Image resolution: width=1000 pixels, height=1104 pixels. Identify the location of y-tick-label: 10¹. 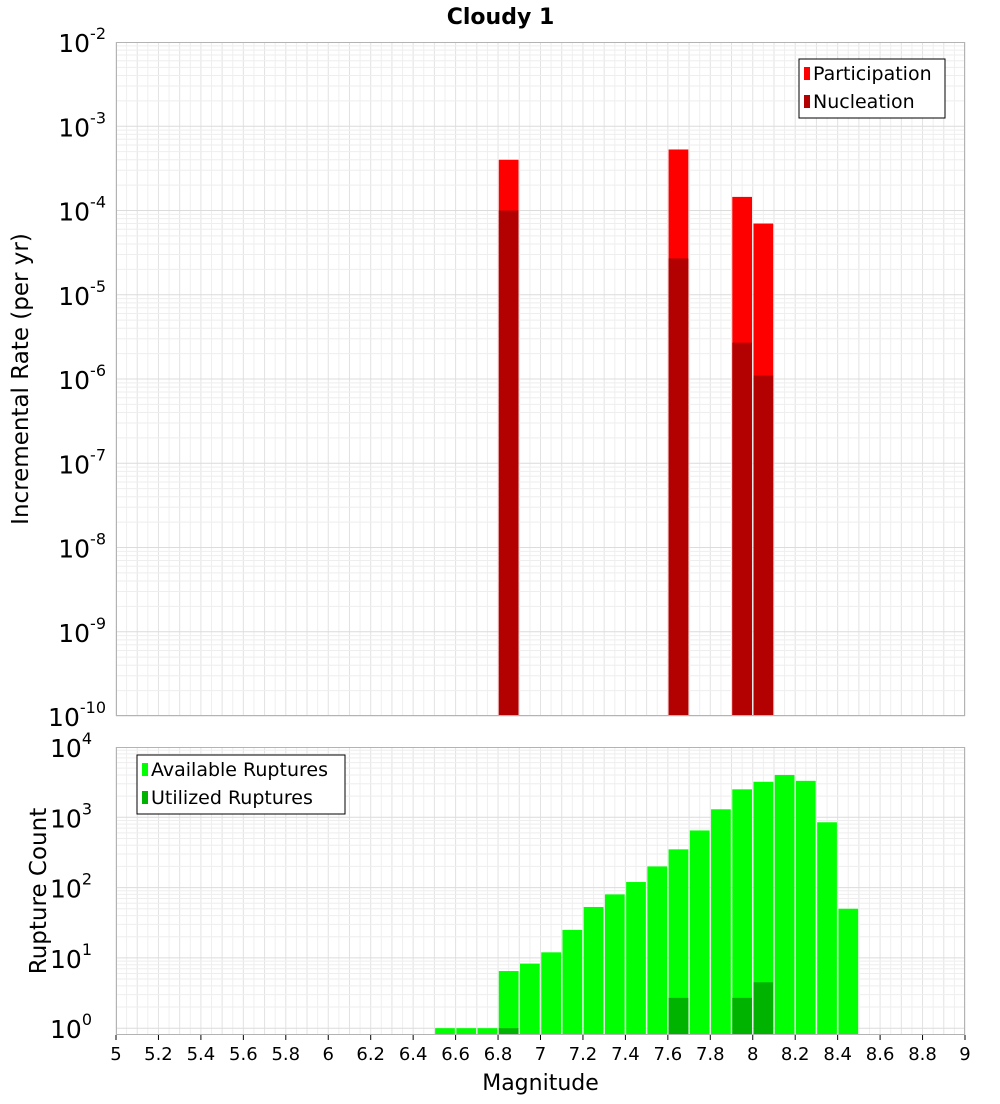
(71, 957).